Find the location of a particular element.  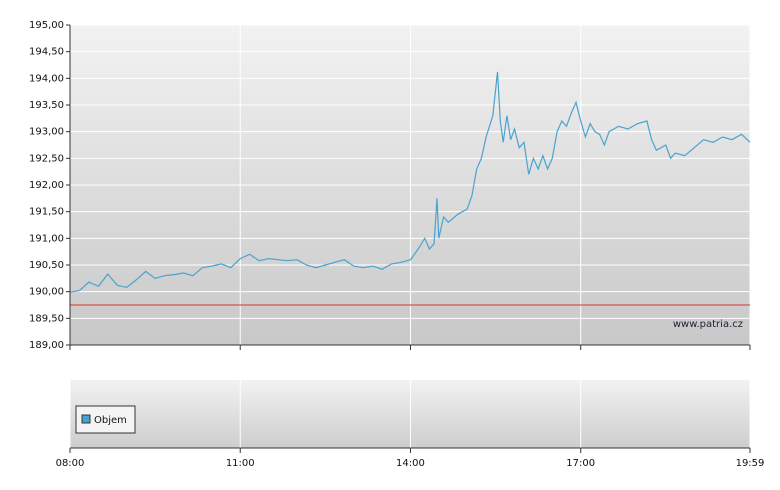

legend-swatch is located at coordinates (86, 419).